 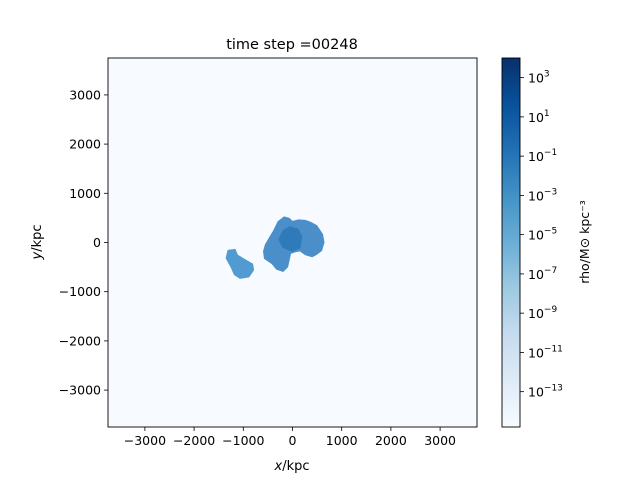 I want to click on y-axis-label-var: y, so click(x=37, y=256).